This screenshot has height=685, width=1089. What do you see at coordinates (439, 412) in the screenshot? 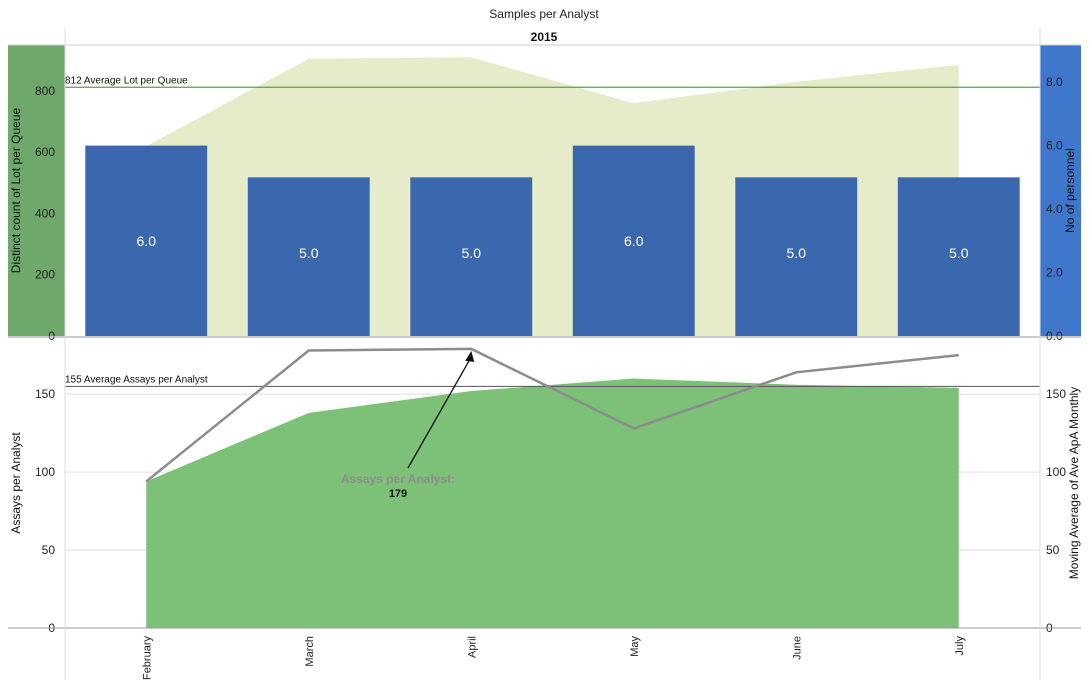
I see `annotation-arrow-line` at bounding box center [439, 412].